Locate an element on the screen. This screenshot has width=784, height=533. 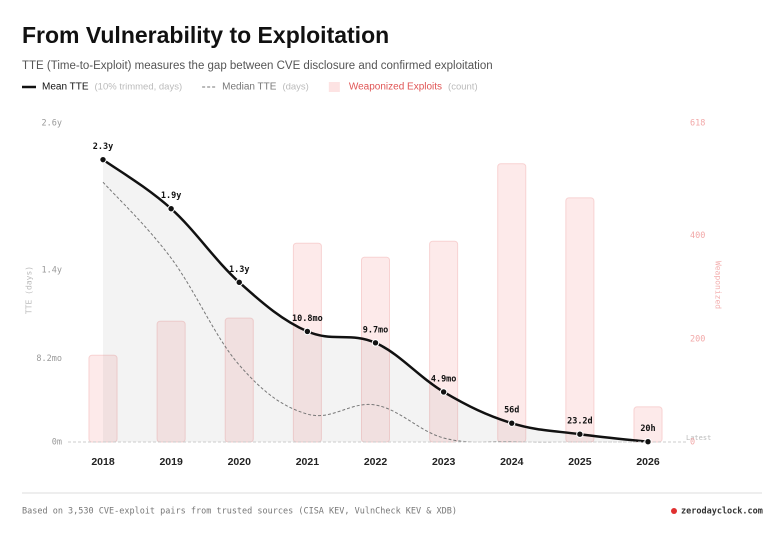
value-label: 23.2d is located at coordinates (580, 422).